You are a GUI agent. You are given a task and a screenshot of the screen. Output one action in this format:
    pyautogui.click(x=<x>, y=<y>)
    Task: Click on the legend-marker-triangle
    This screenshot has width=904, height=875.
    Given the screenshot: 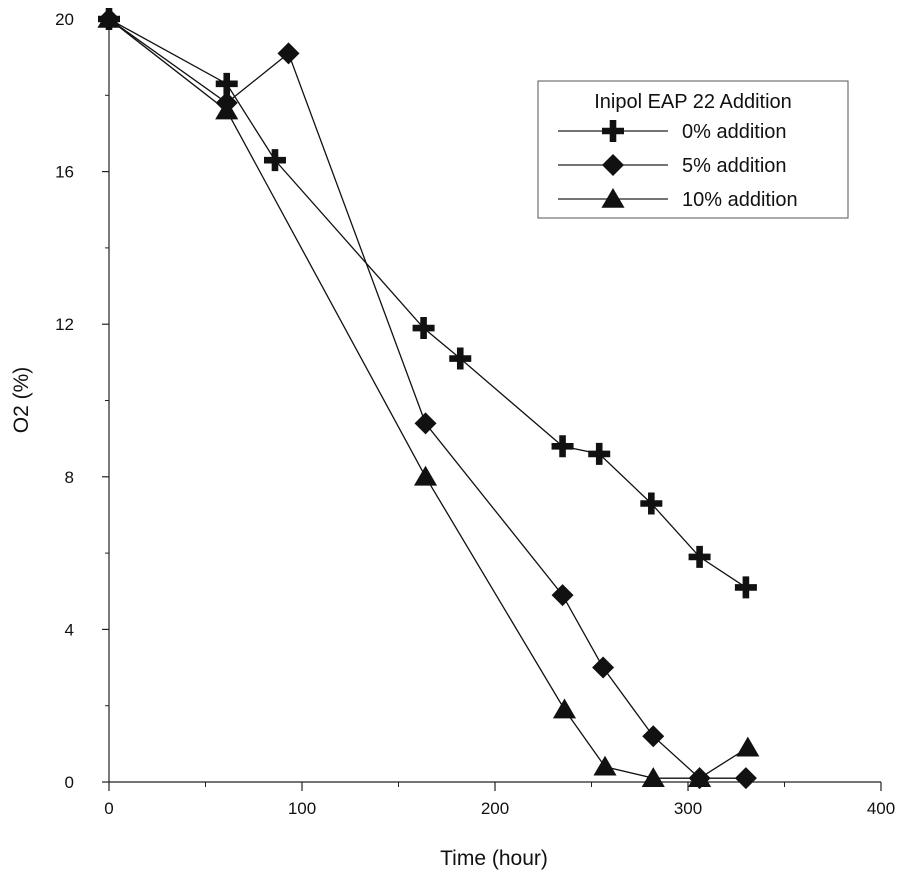 What is the action you would take?
    pyautogui.click(x=613, y=198)
    